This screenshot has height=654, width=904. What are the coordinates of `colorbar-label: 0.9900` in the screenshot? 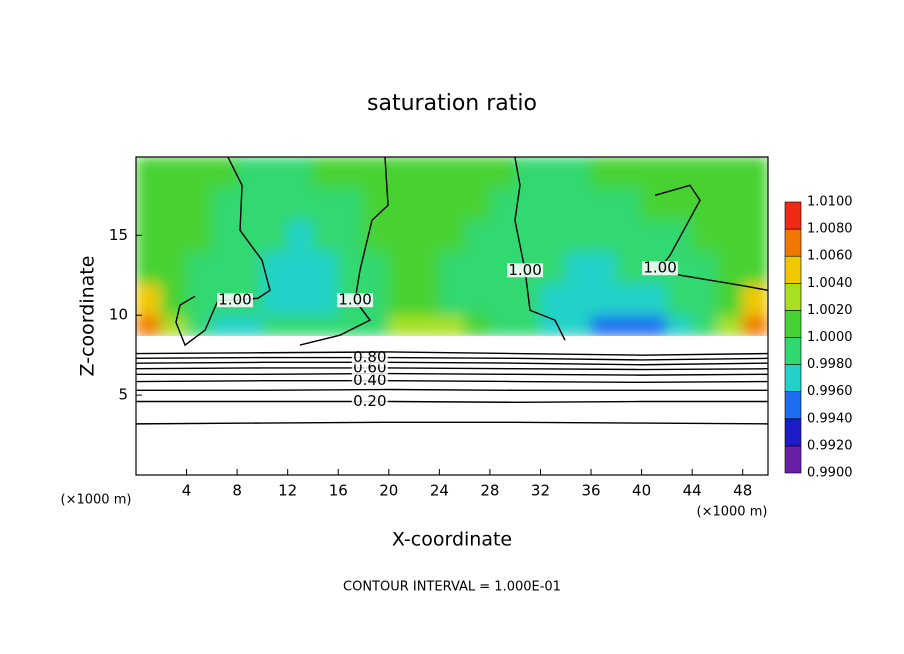 It's located at (830, 473).